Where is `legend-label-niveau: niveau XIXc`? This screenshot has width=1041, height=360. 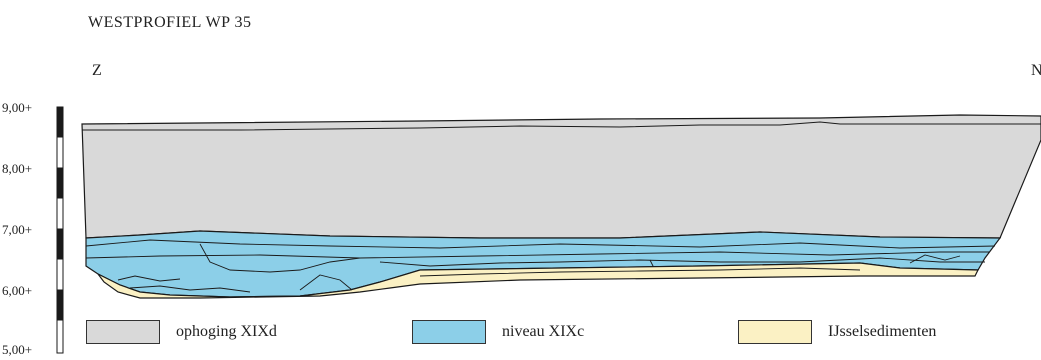 legend-label-niveau: niveau XIXc is located at coordinates (543, 331).